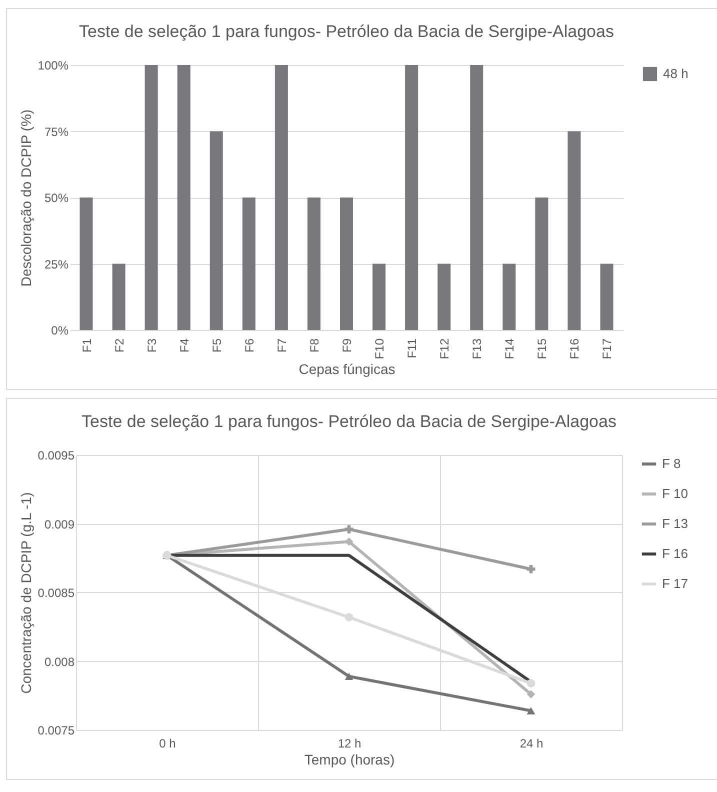 Image resolution: width=717 pixels, height=792 pixels. Describe the element at coordinates (675, 583) in the screenshot. I see `legend-label: F 17` at that location.